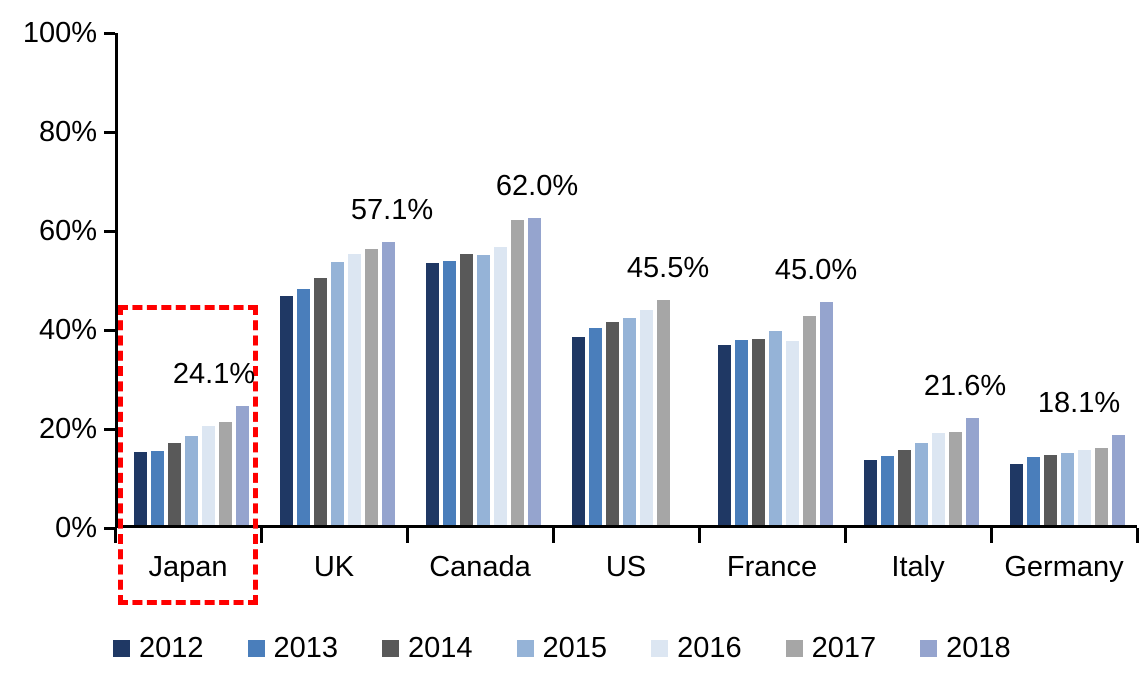 The width and height of the screenshot is (1142, 683). I want to click on bar-2018-UK, so click(388, 383).